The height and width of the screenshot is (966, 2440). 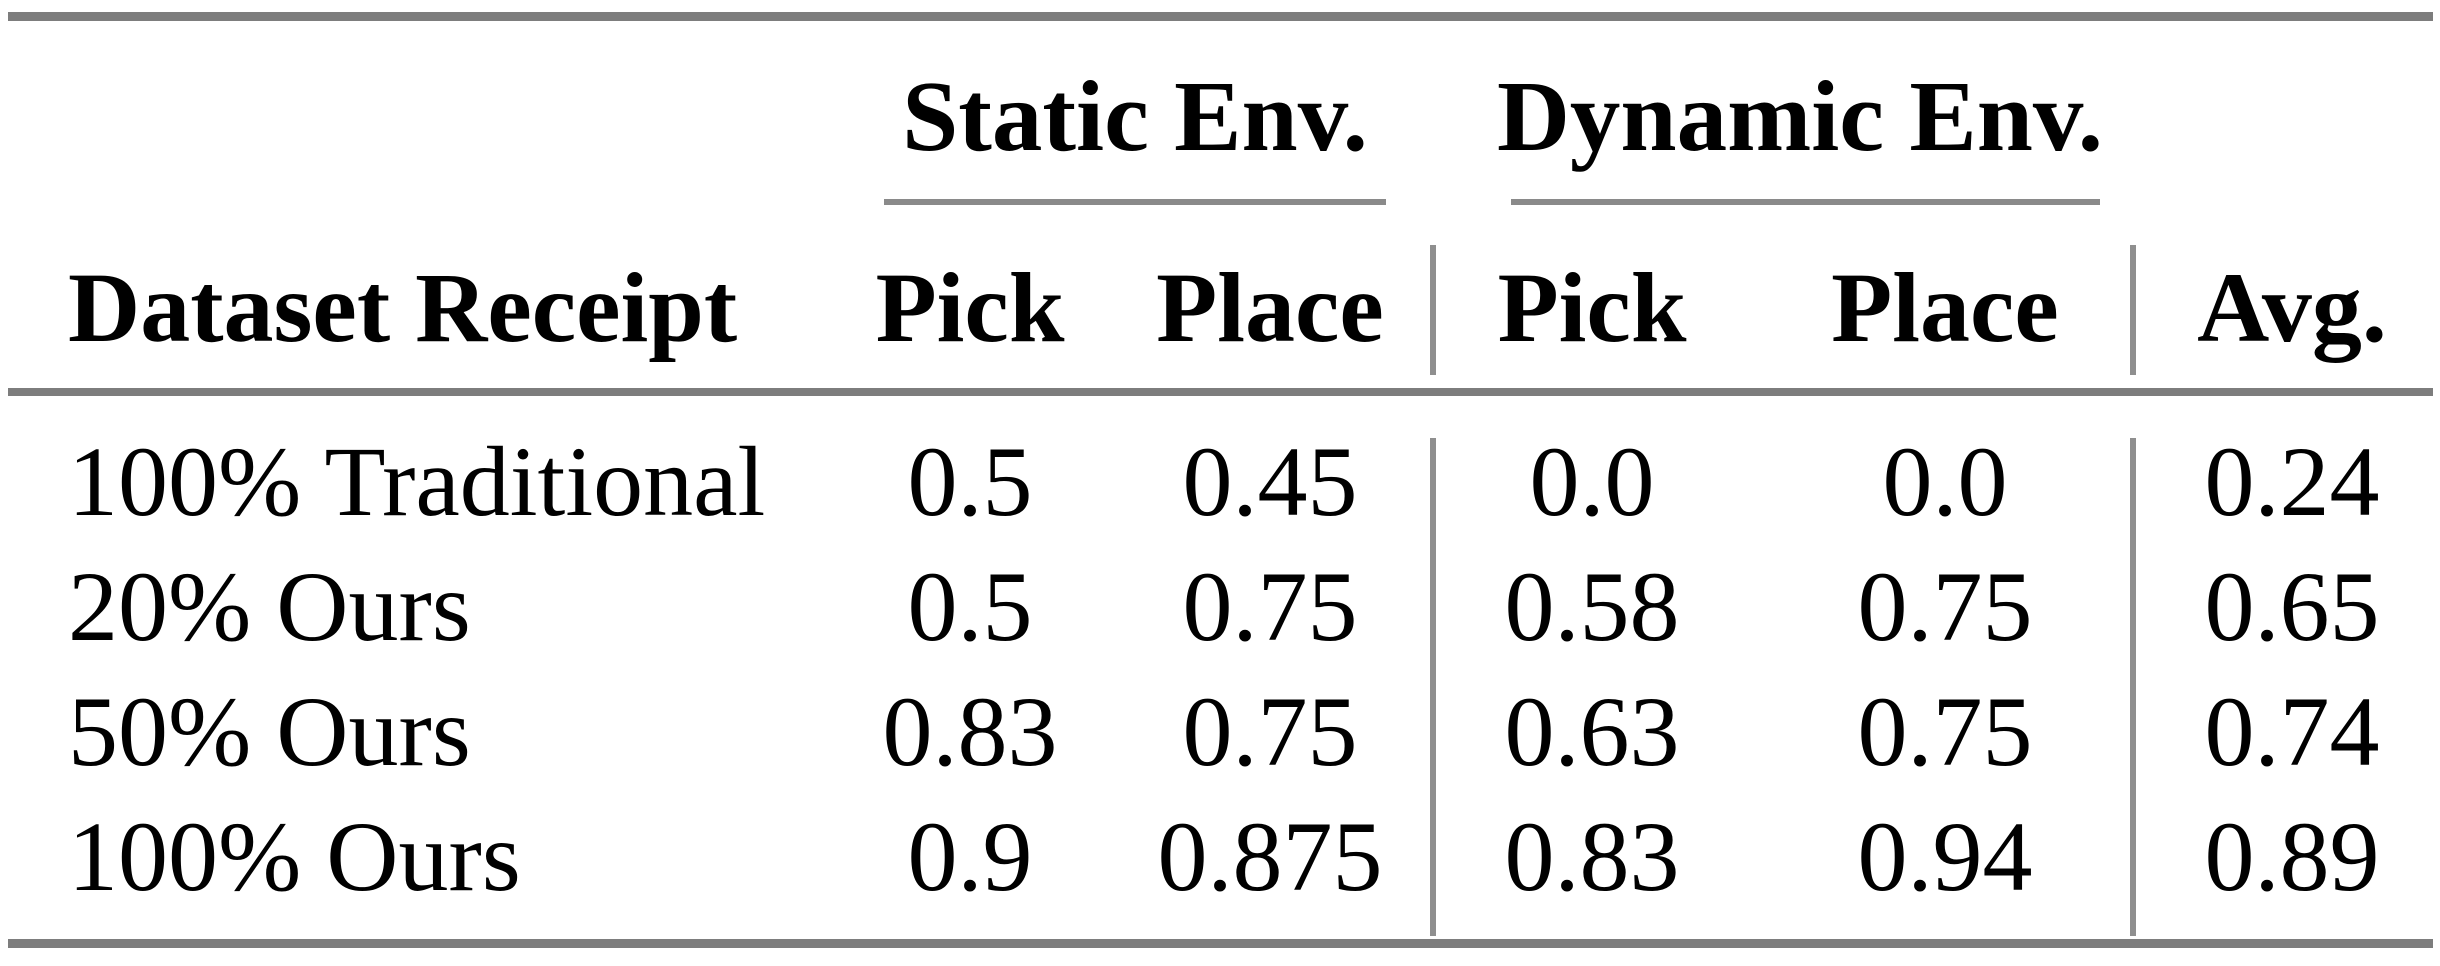 I want to click on table-row: 20% Ours 0.5 0.75 0.58 0.75 0.65, so click(x=1220, y=606).